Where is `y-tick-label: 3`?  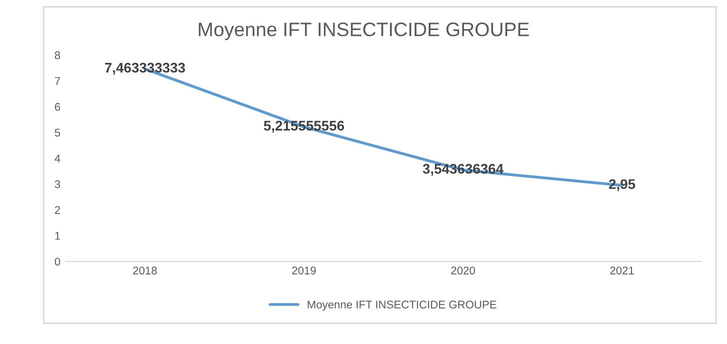
y-tick-label: 3 is located at coordinates (57, 184).